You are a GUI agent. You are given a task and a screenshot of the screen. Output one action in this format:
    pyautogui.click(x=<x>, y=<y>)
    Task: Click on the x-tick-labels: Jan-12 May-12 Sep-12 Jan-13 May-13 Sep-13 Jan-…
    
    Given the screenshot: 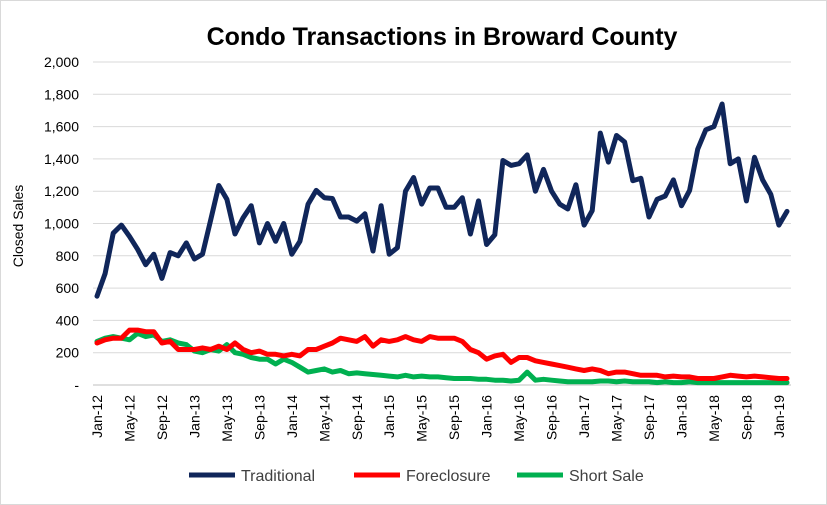 What is the action you would take?
    pyautogui.click(x=438, y=418)
    